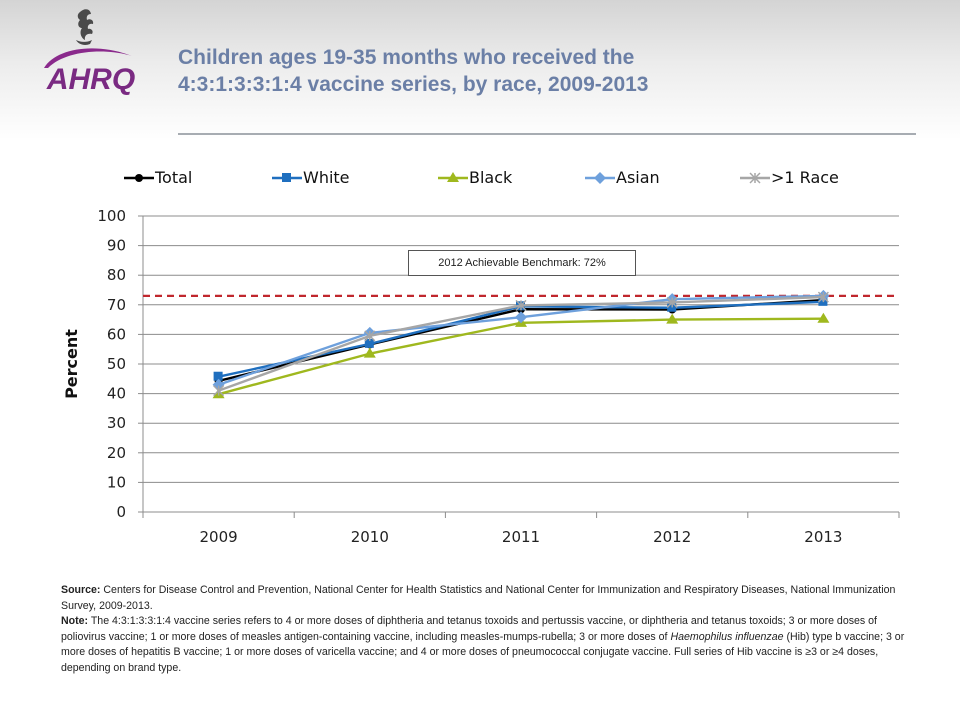  I want to click on legend-label-asian: Asian, so click(638, 177).